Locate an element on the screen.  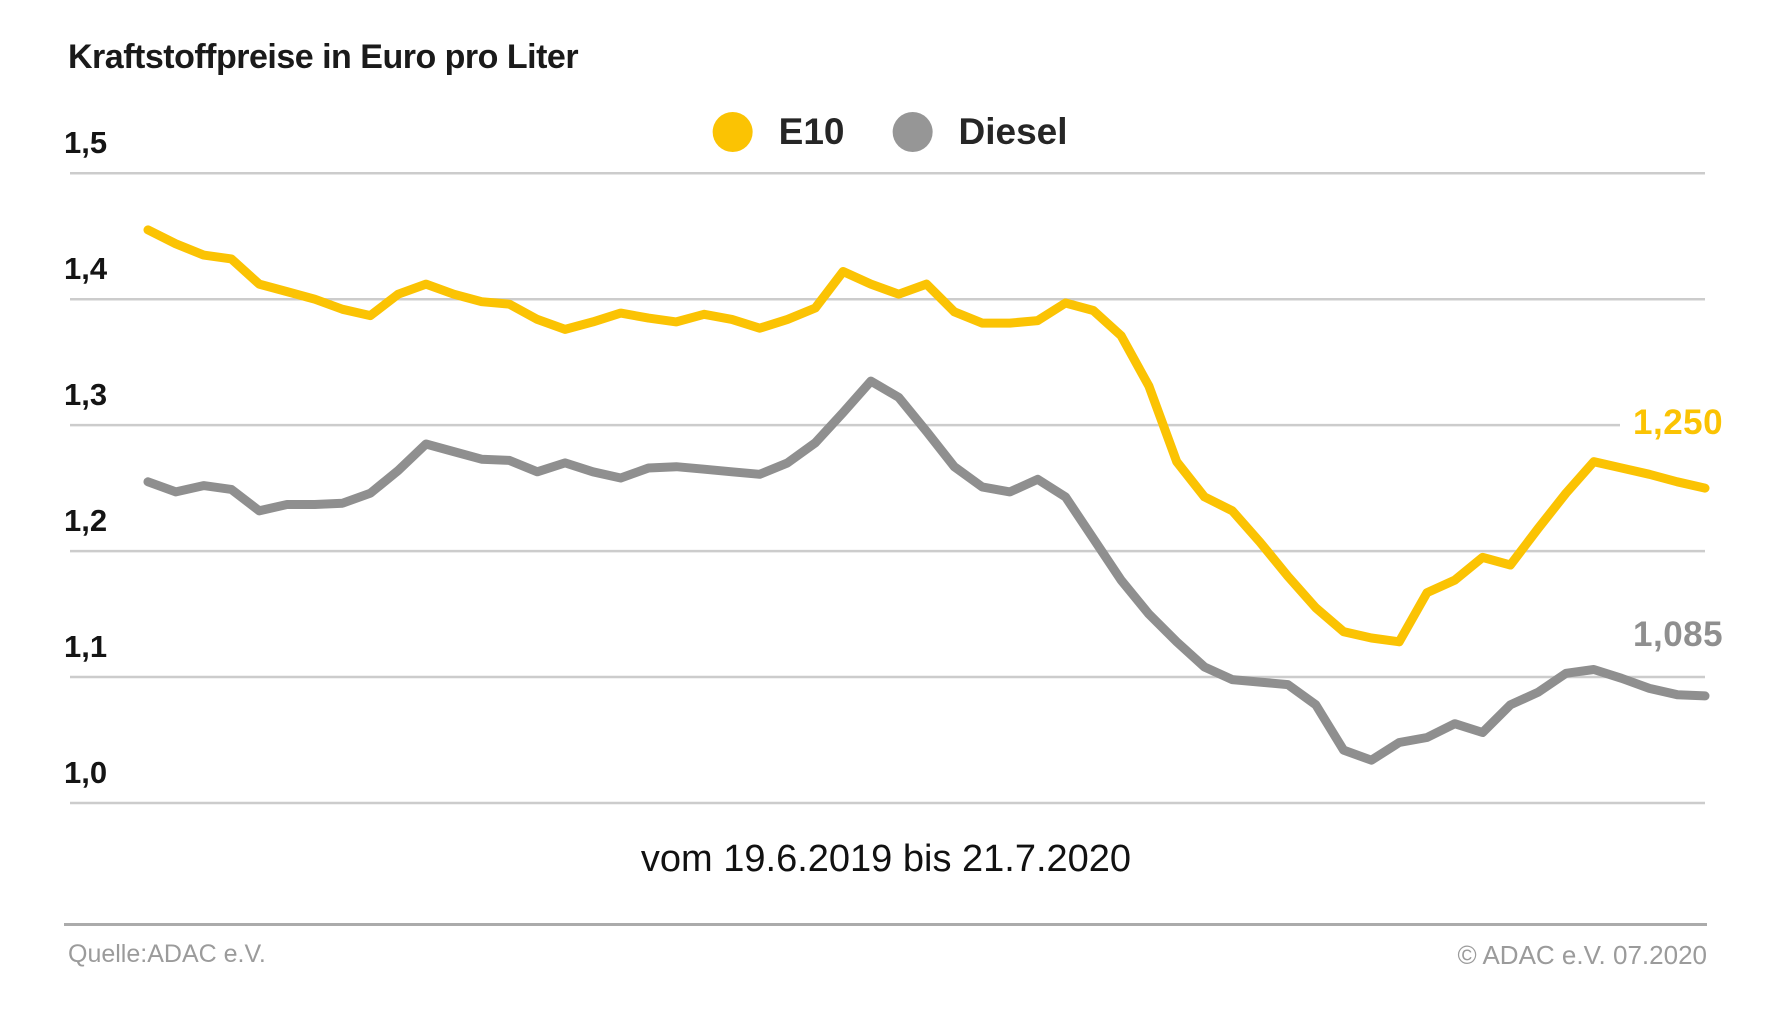
y-tick-label-1_5: 1,5 is located at coordinates (86, 143).